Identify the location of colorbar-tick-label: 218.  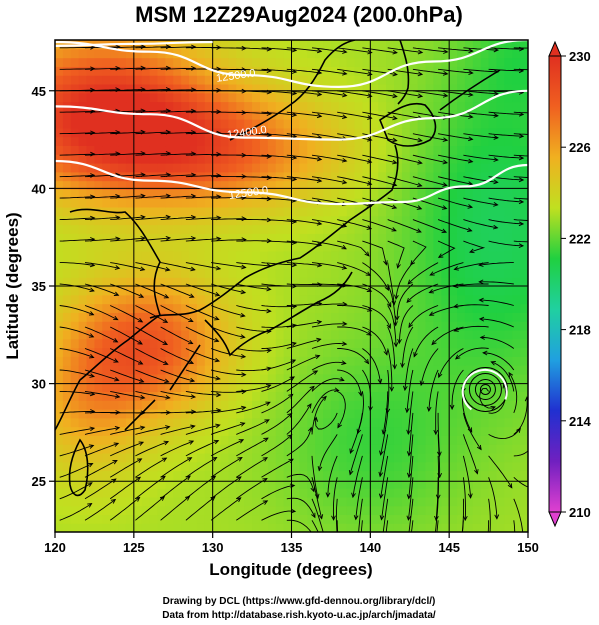
(580, 330).